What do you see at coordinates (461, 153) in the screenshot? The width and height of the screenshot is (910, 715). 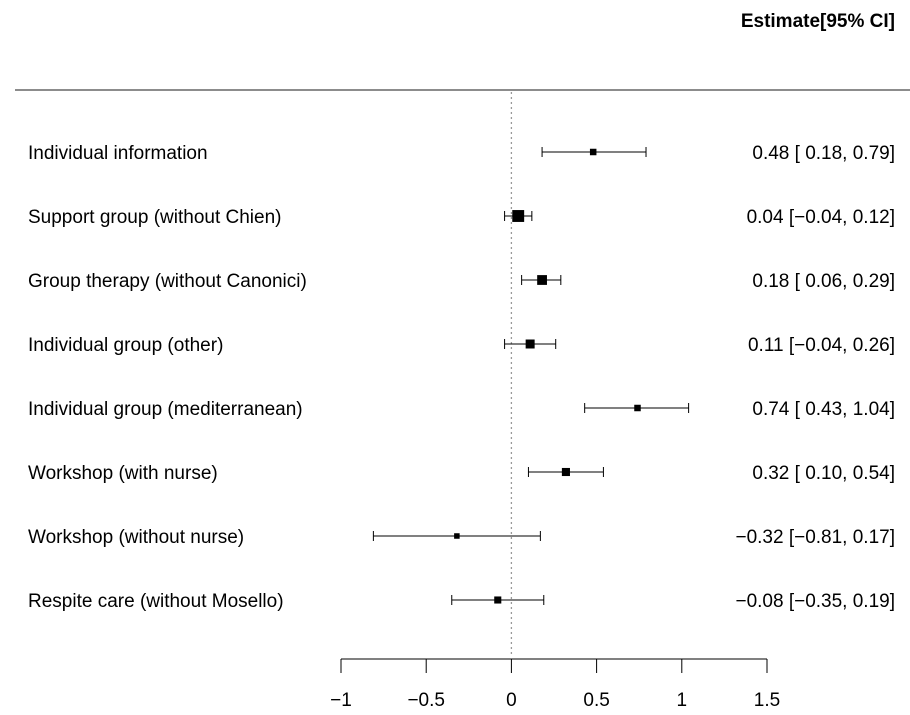 I see `study-row: Individual information 0.48 [ 0.18, 0.79]` at bounding box center [461, 153].